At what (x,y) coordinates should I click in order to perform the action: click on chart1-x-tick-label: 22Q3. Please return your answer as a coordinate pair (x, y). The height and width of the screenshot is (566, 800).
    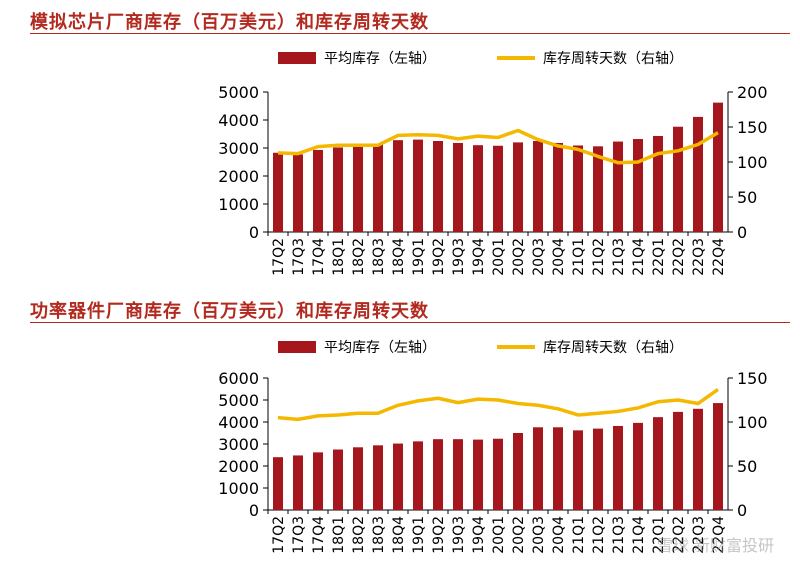
    Looking at the image, I should click on (699, 257).